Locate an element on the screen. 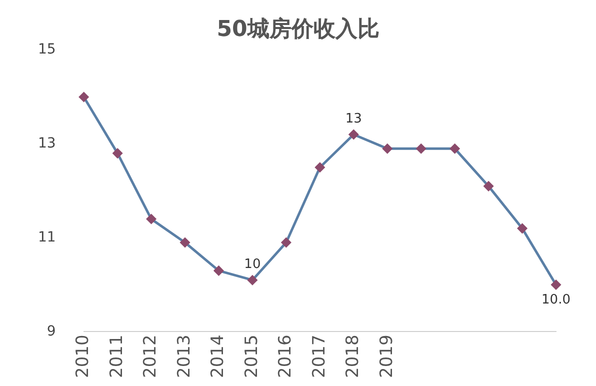 The height and width of the screenshot is (386, 596). data-label: 10.0 is located at coordinates (556, 300).